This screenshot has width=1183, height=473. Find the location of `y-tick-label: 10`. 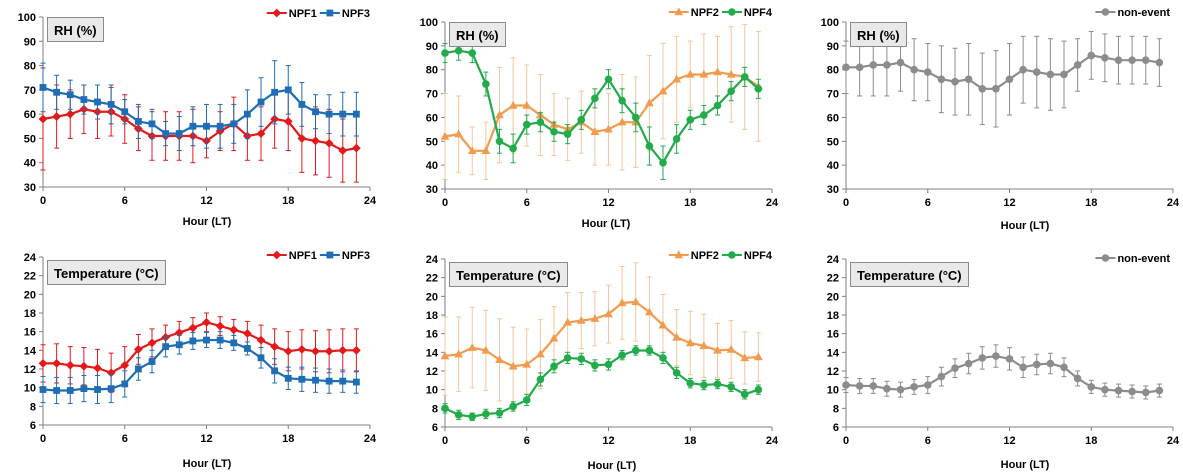

y-tick-label: 10 is located at coordinates (30, 389).